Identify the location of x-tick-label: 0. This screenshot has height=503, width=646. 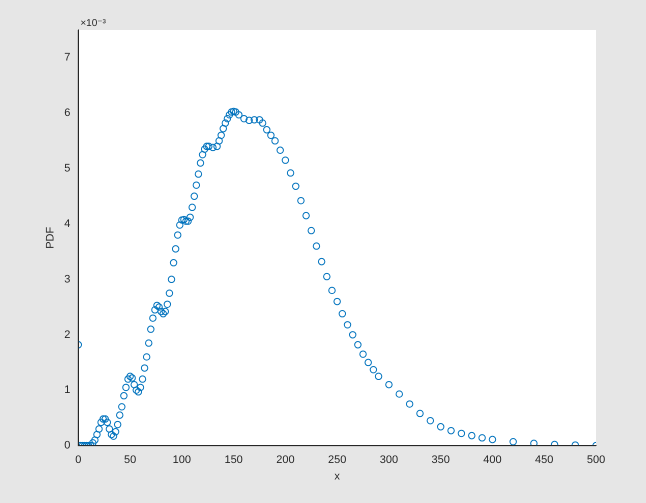
(78, 460).